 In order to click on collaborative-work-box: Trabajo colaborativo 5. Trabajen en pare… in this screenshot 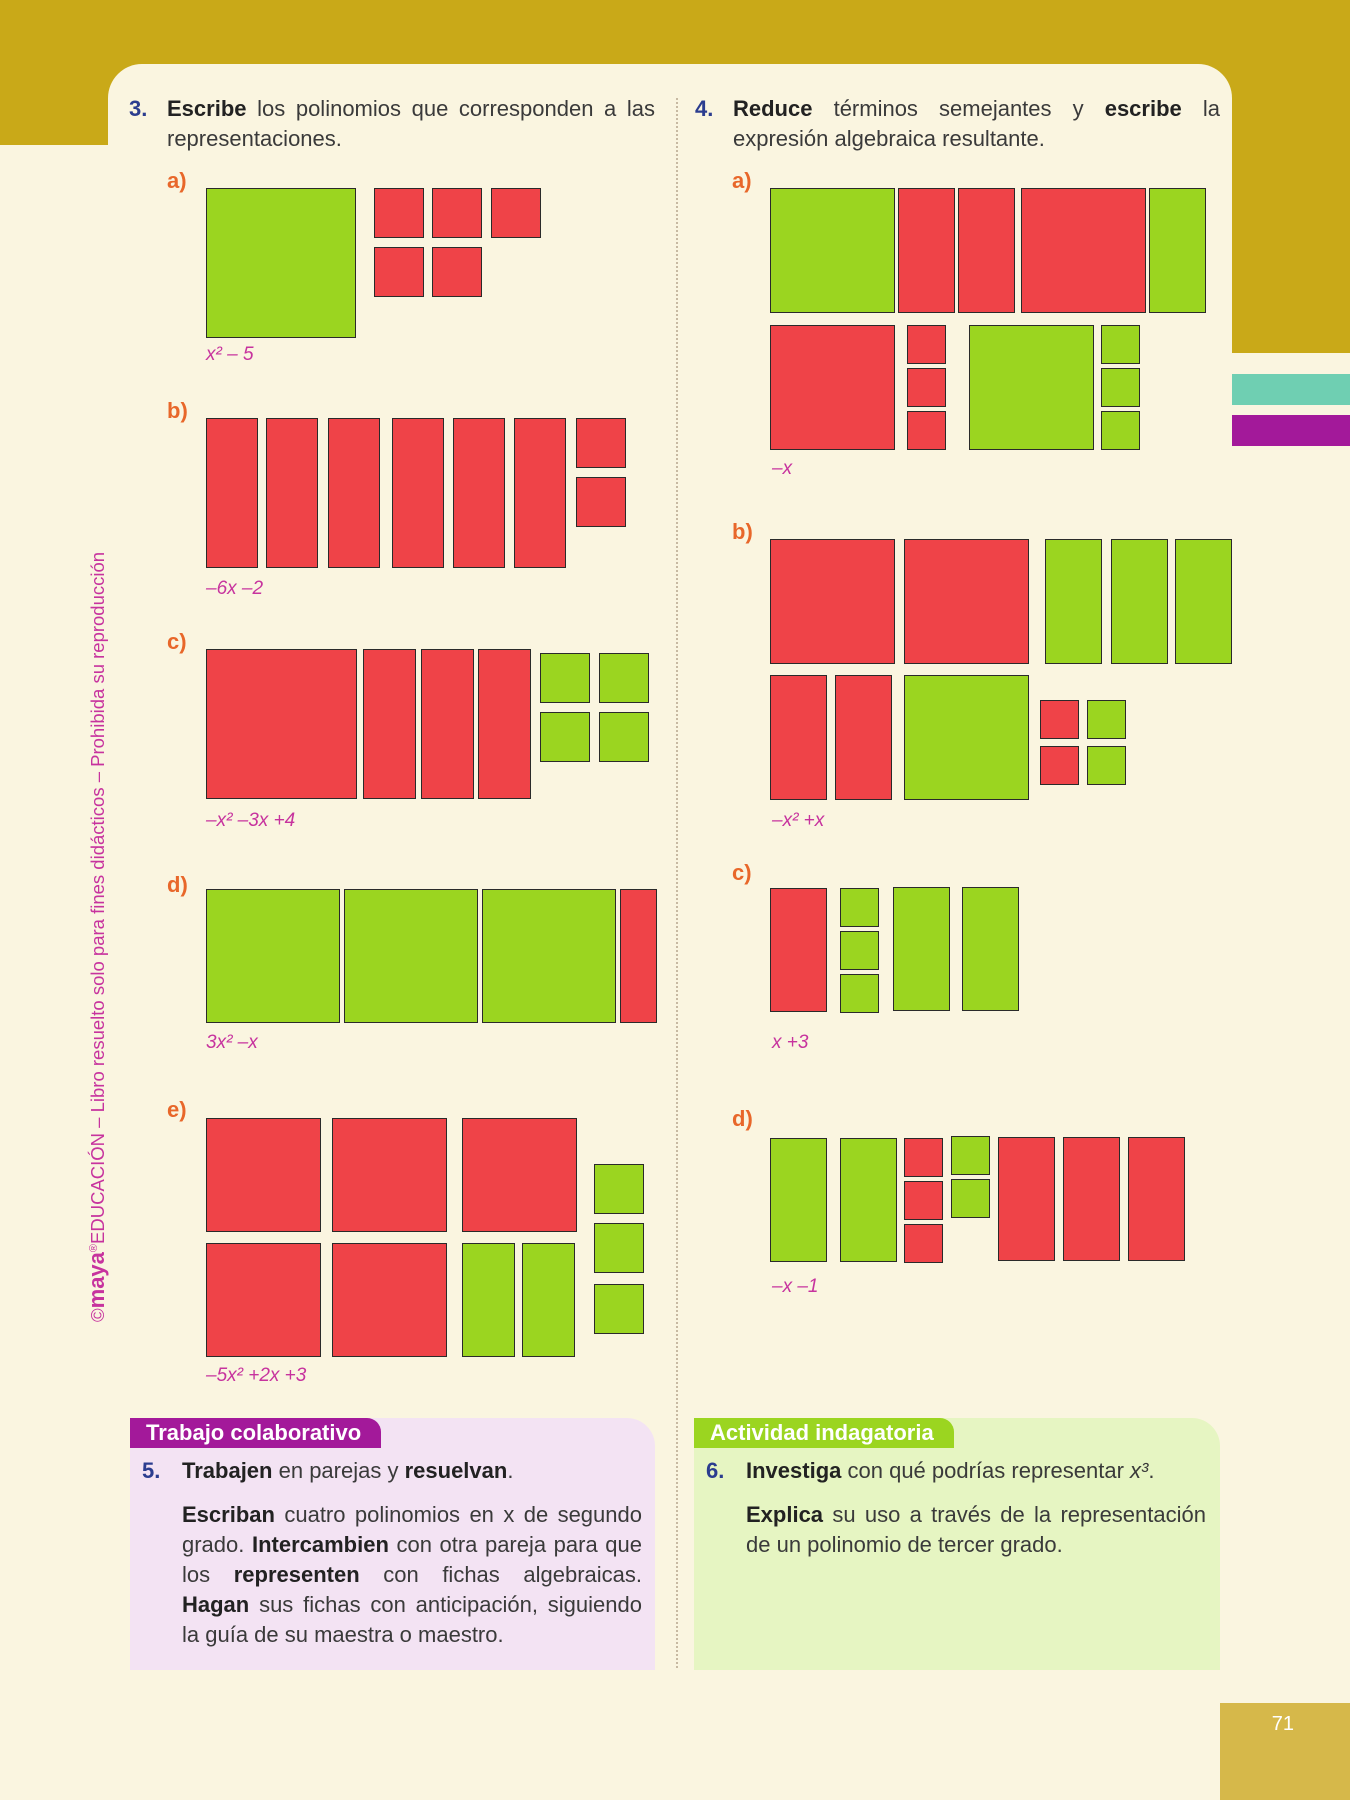, I will do `click(392, 1544)`.